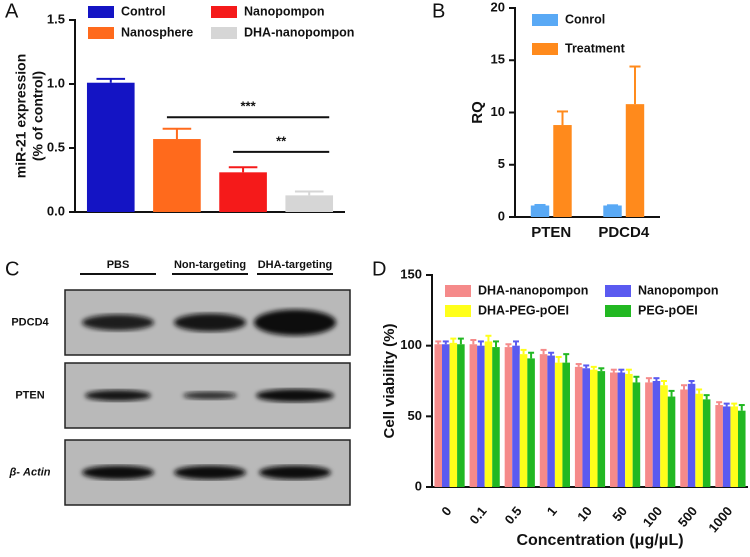  Describe the element at coordinates (295, 265) in the screenshot. I see `lane-label: DHA-targeting` at that location.